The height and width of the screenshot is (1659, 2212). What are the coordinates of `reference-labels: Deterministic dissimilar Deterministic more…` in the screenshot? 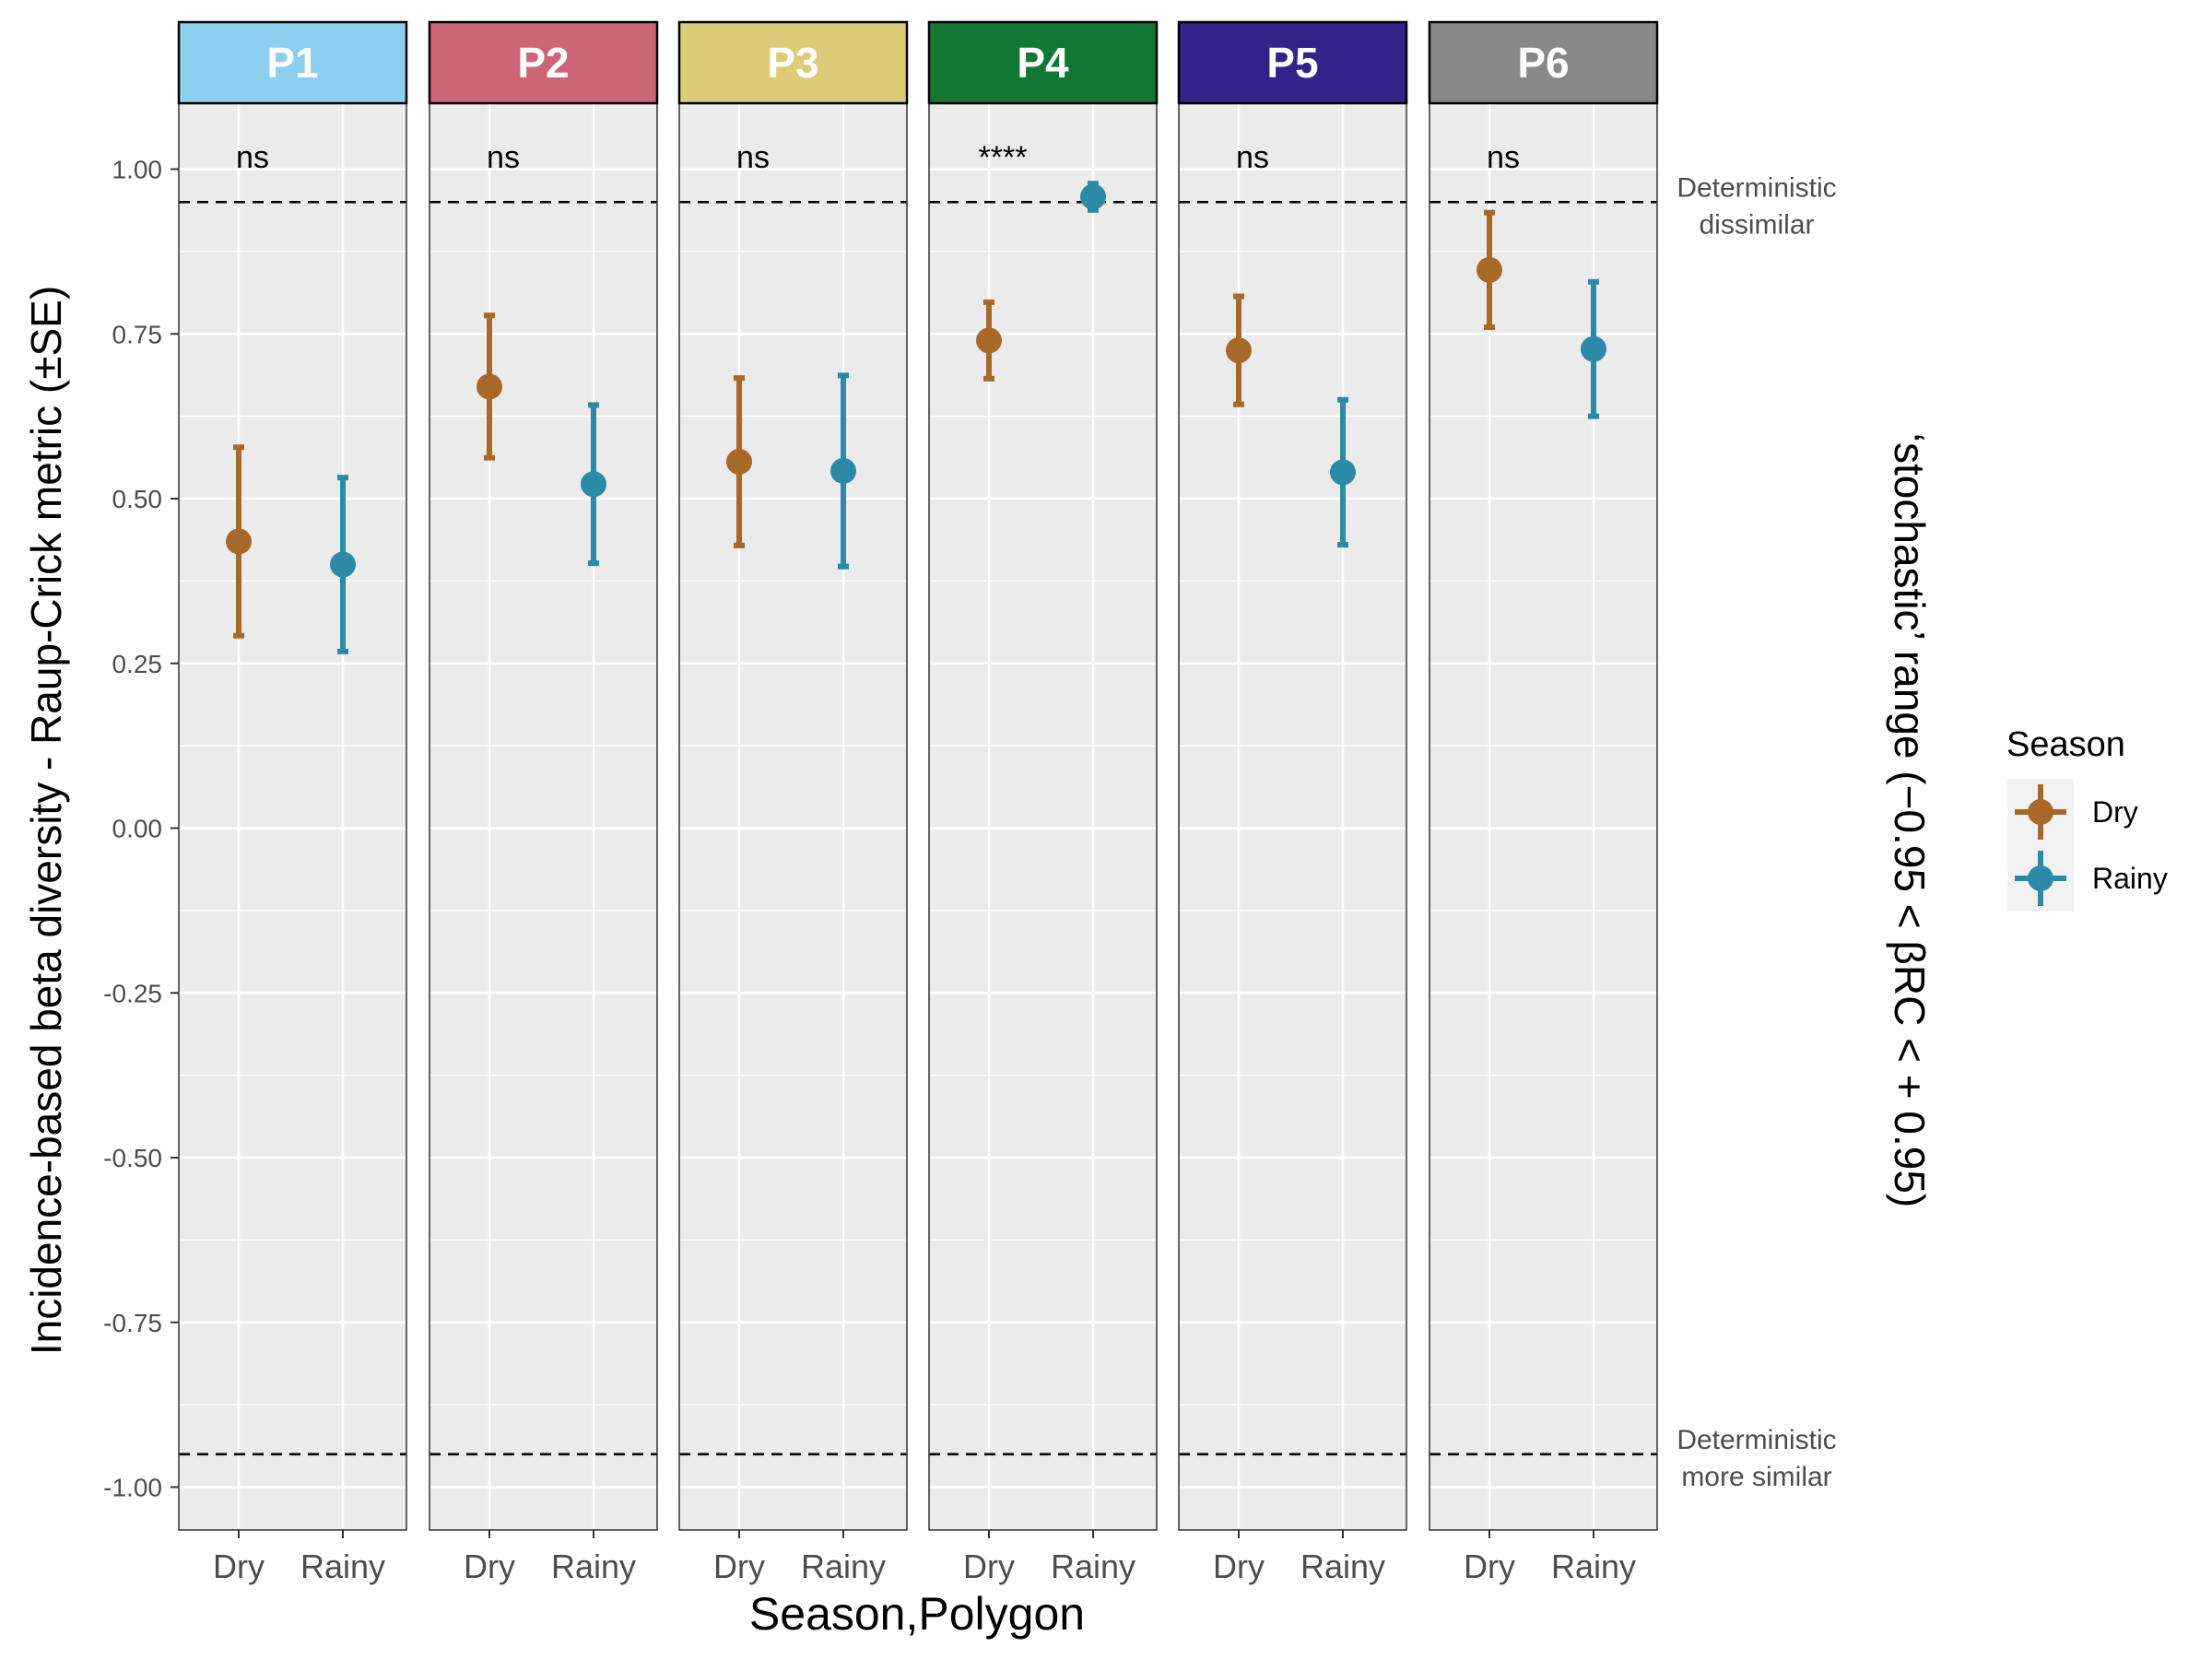 It's located at (1756, 832).